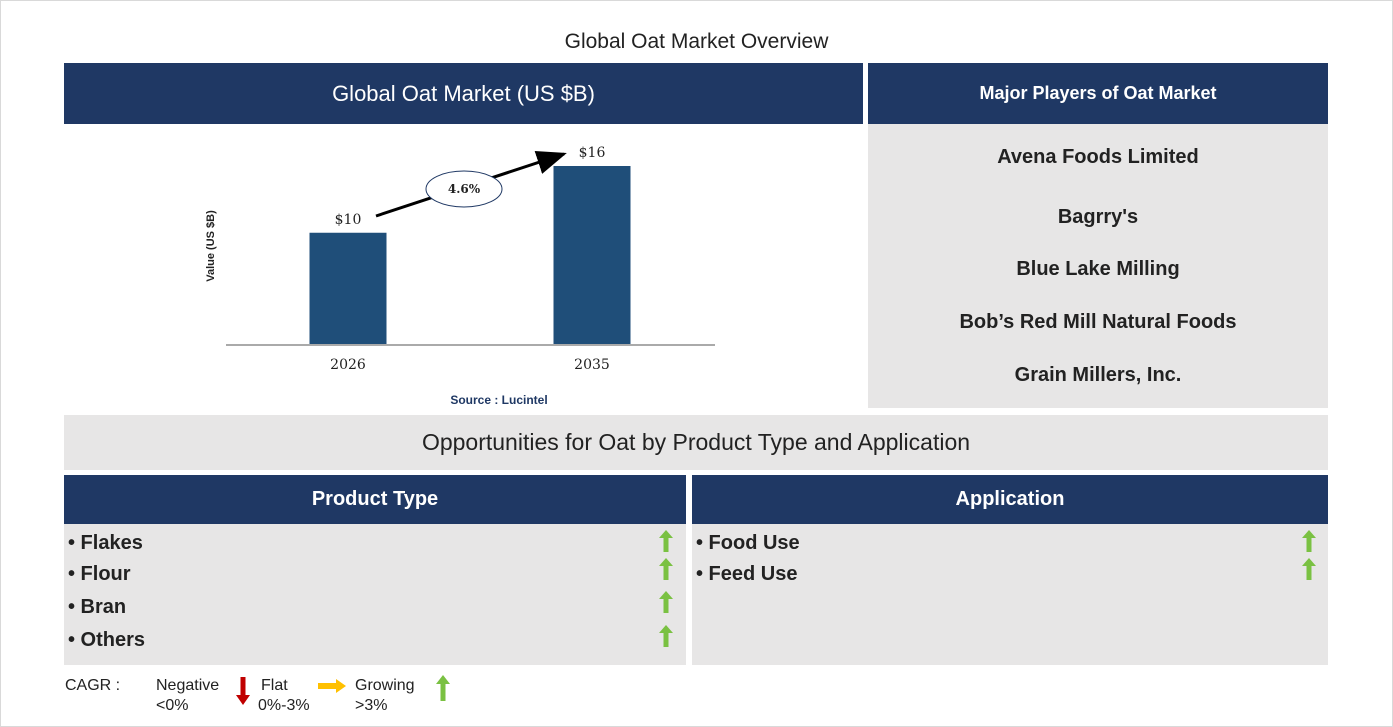 The image size is (1393, 727). I want to click on y-axis-label: Value (US $B), so click(211, 246).